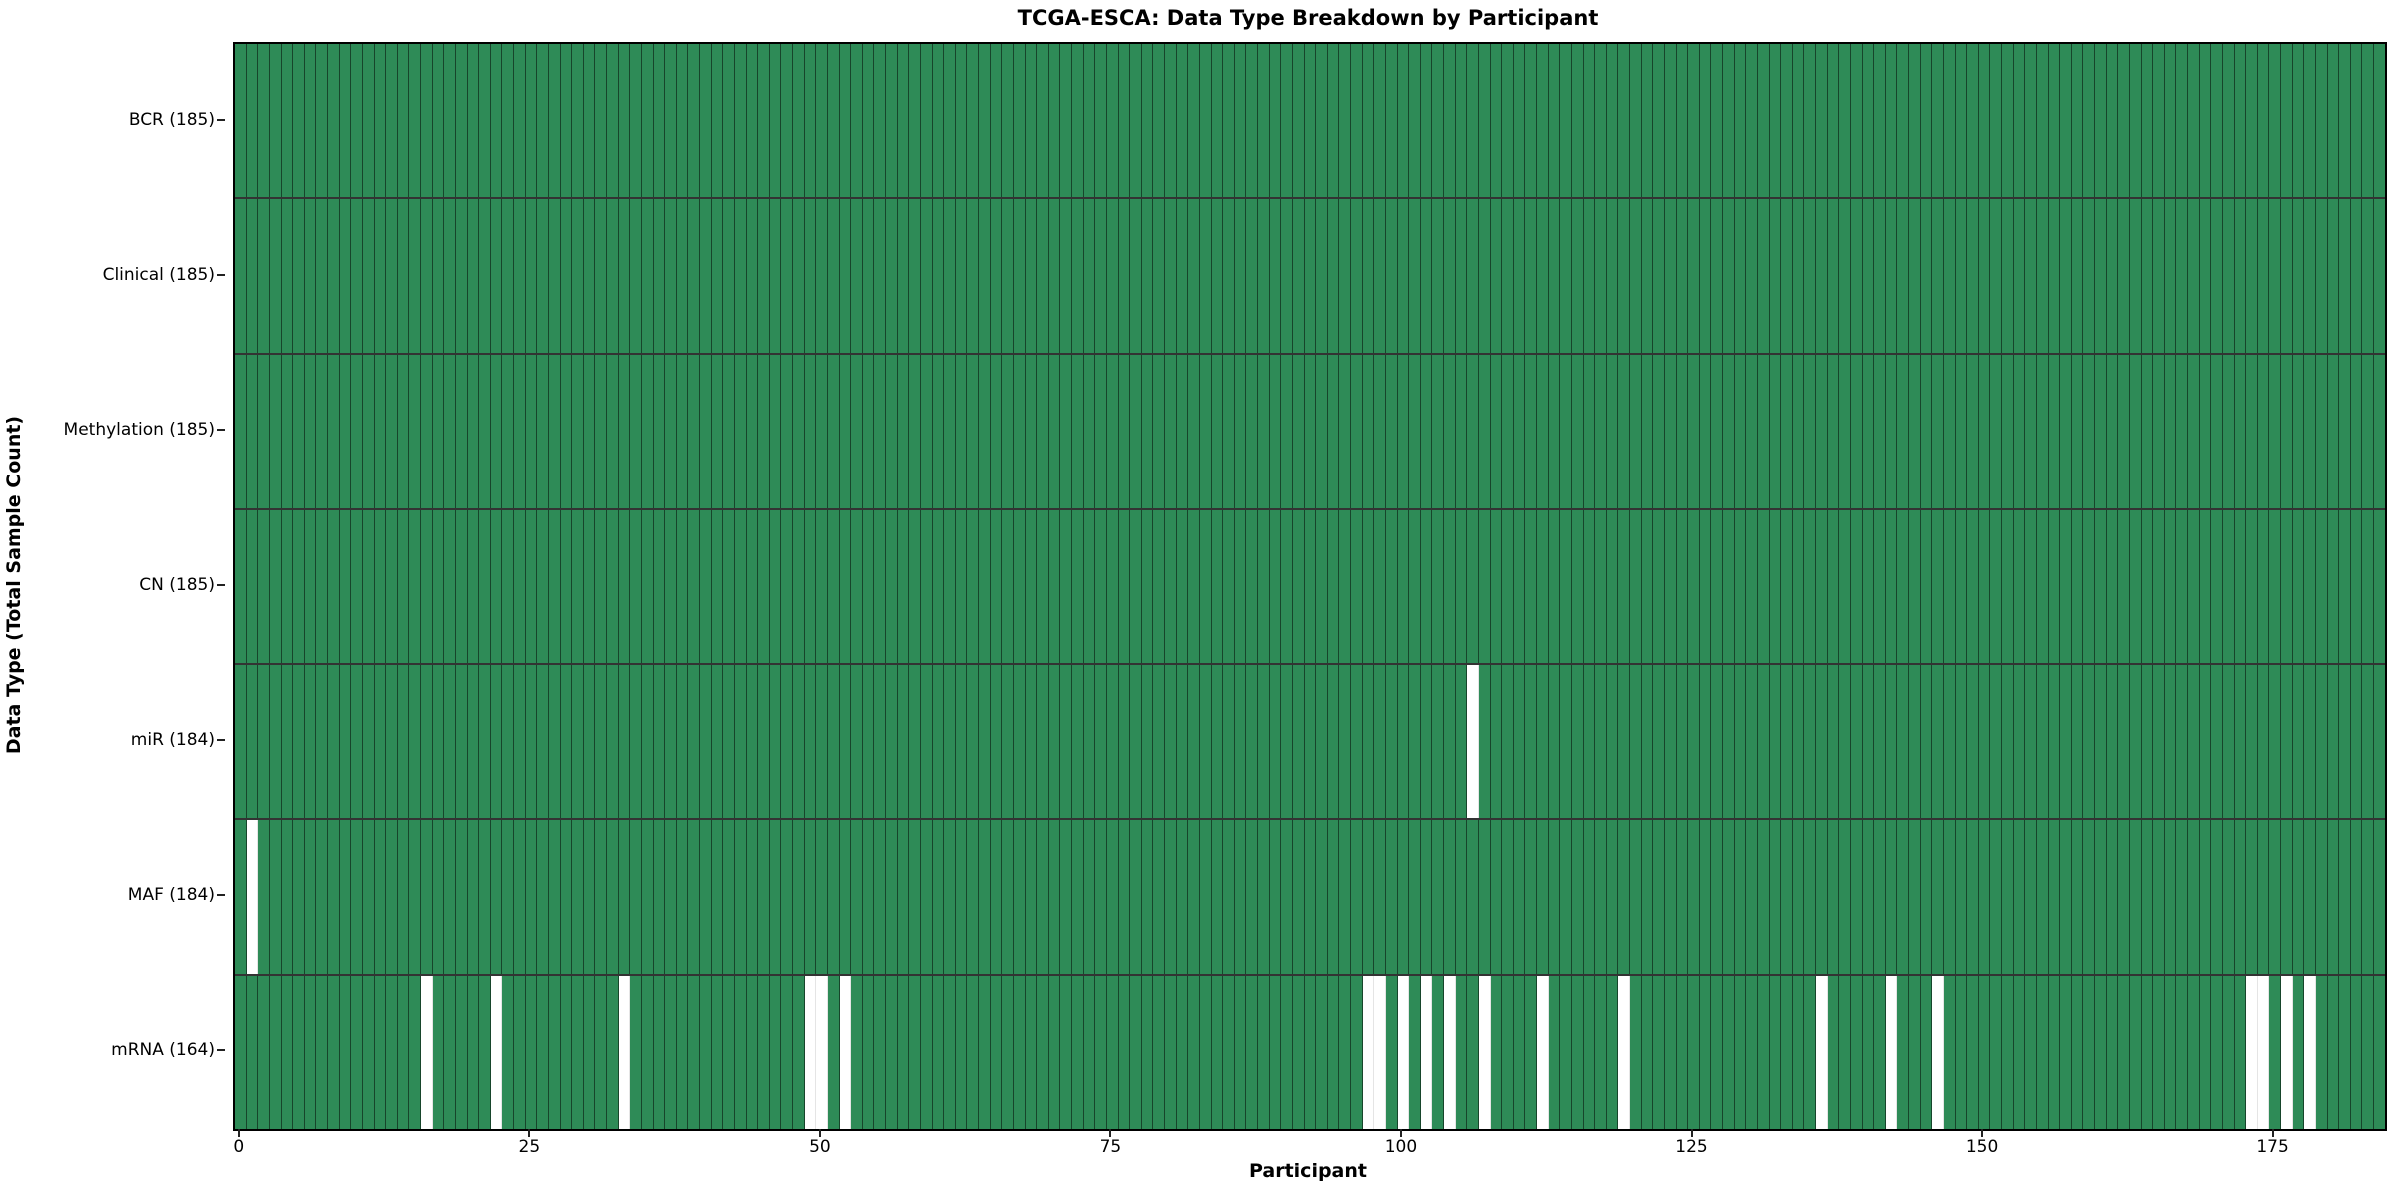 The width and height of the screenshot is (2400, 1200). I want to click on x-tick-mark, so click(1691, 1133).